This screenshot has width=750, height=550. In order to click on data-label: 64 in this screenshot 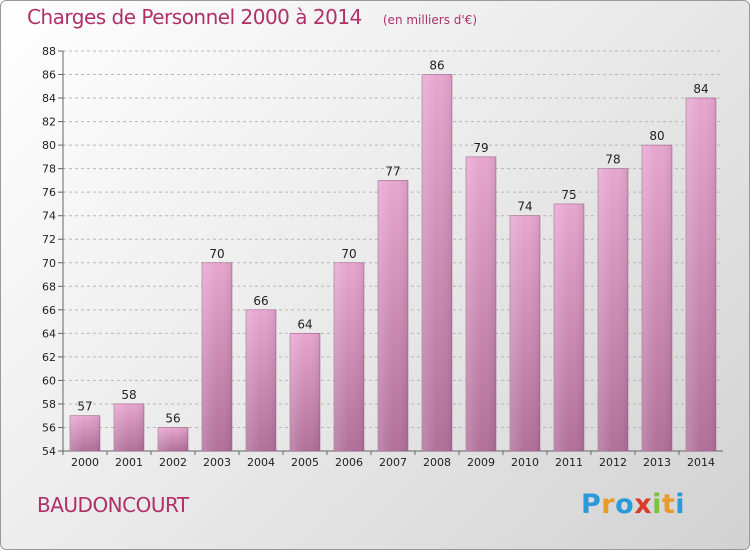, I will do `click(304, 324)`.